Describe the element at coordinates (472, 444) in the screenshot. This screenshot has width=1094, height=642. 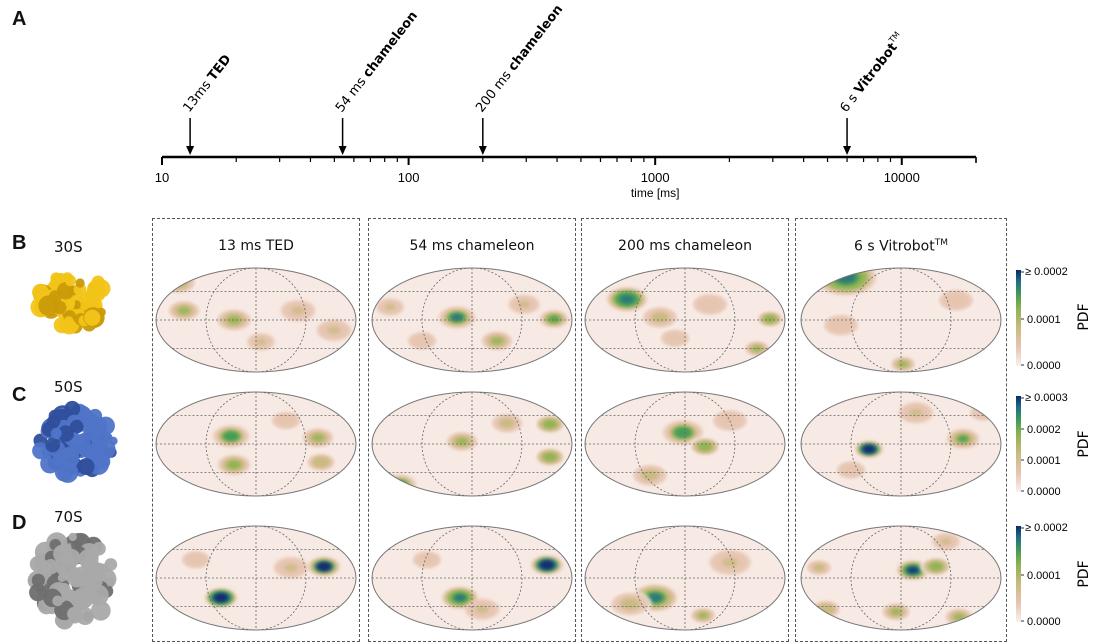
I see `mollweide-map-r2-c2` at that location.